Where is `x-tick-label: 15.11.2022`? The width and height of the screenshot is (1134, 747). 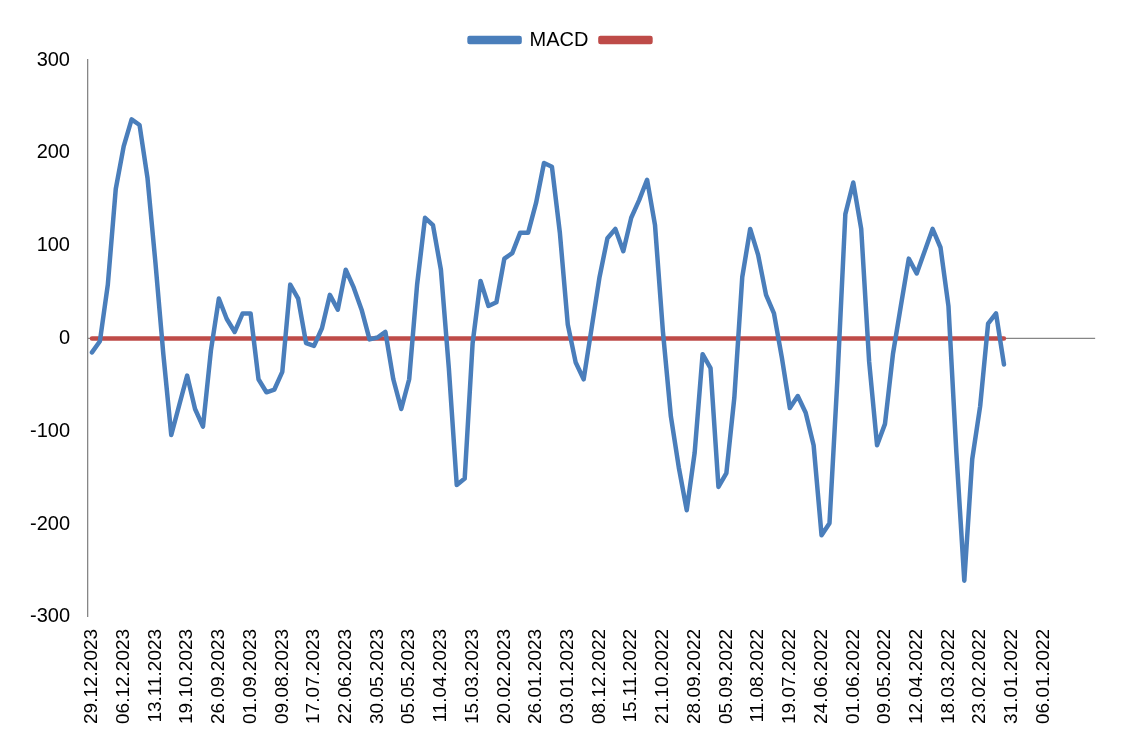 x-tick-label: 15.11.2022 is located at coordinates (630, 675).